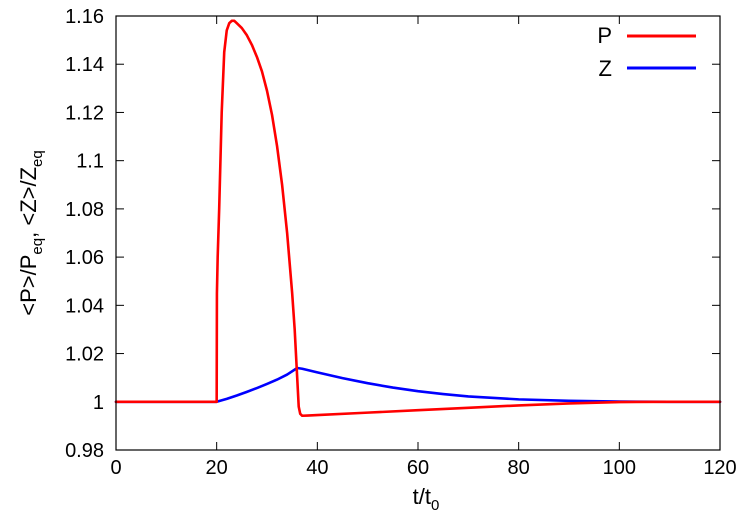 The image size is (747, 523). I want to click on x-tick-label: 120, so click(719, 468).